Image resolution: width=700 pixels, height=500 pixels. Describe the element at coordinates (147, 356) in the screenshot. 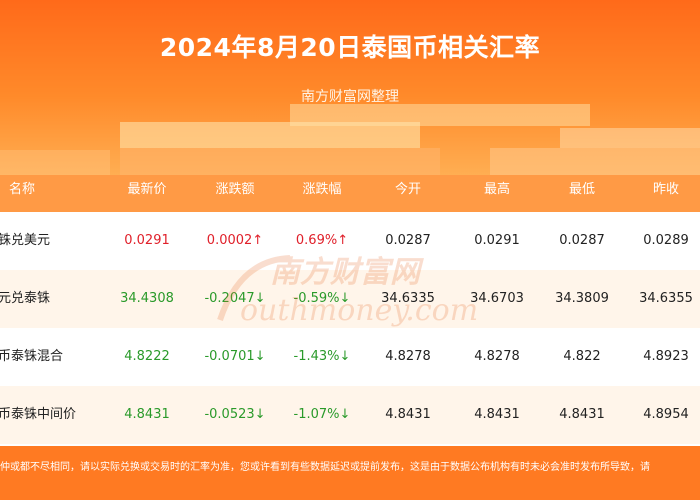

I see `latest-price: 4.8222` at that location.